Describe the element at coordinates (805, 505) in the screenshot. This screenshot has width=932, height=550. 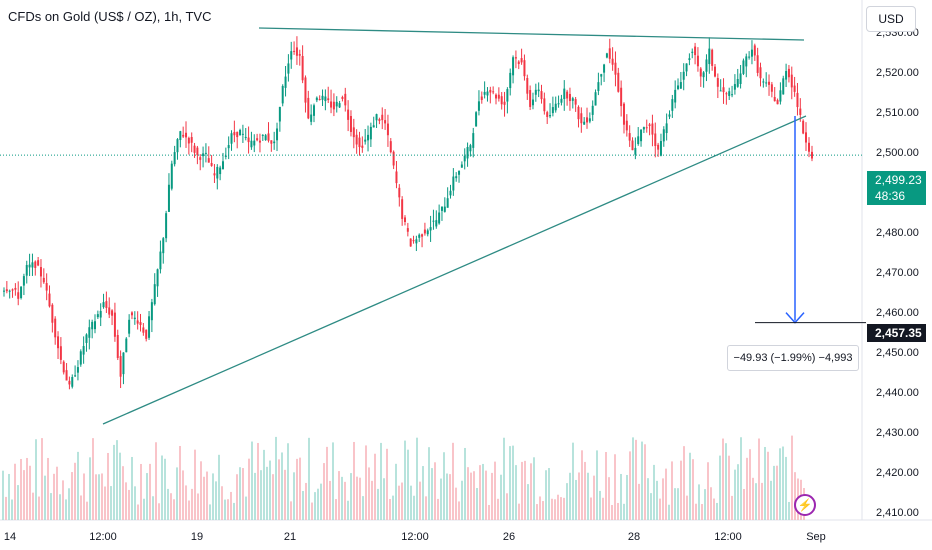
I see `lightning-icon: ⚡` at that location.